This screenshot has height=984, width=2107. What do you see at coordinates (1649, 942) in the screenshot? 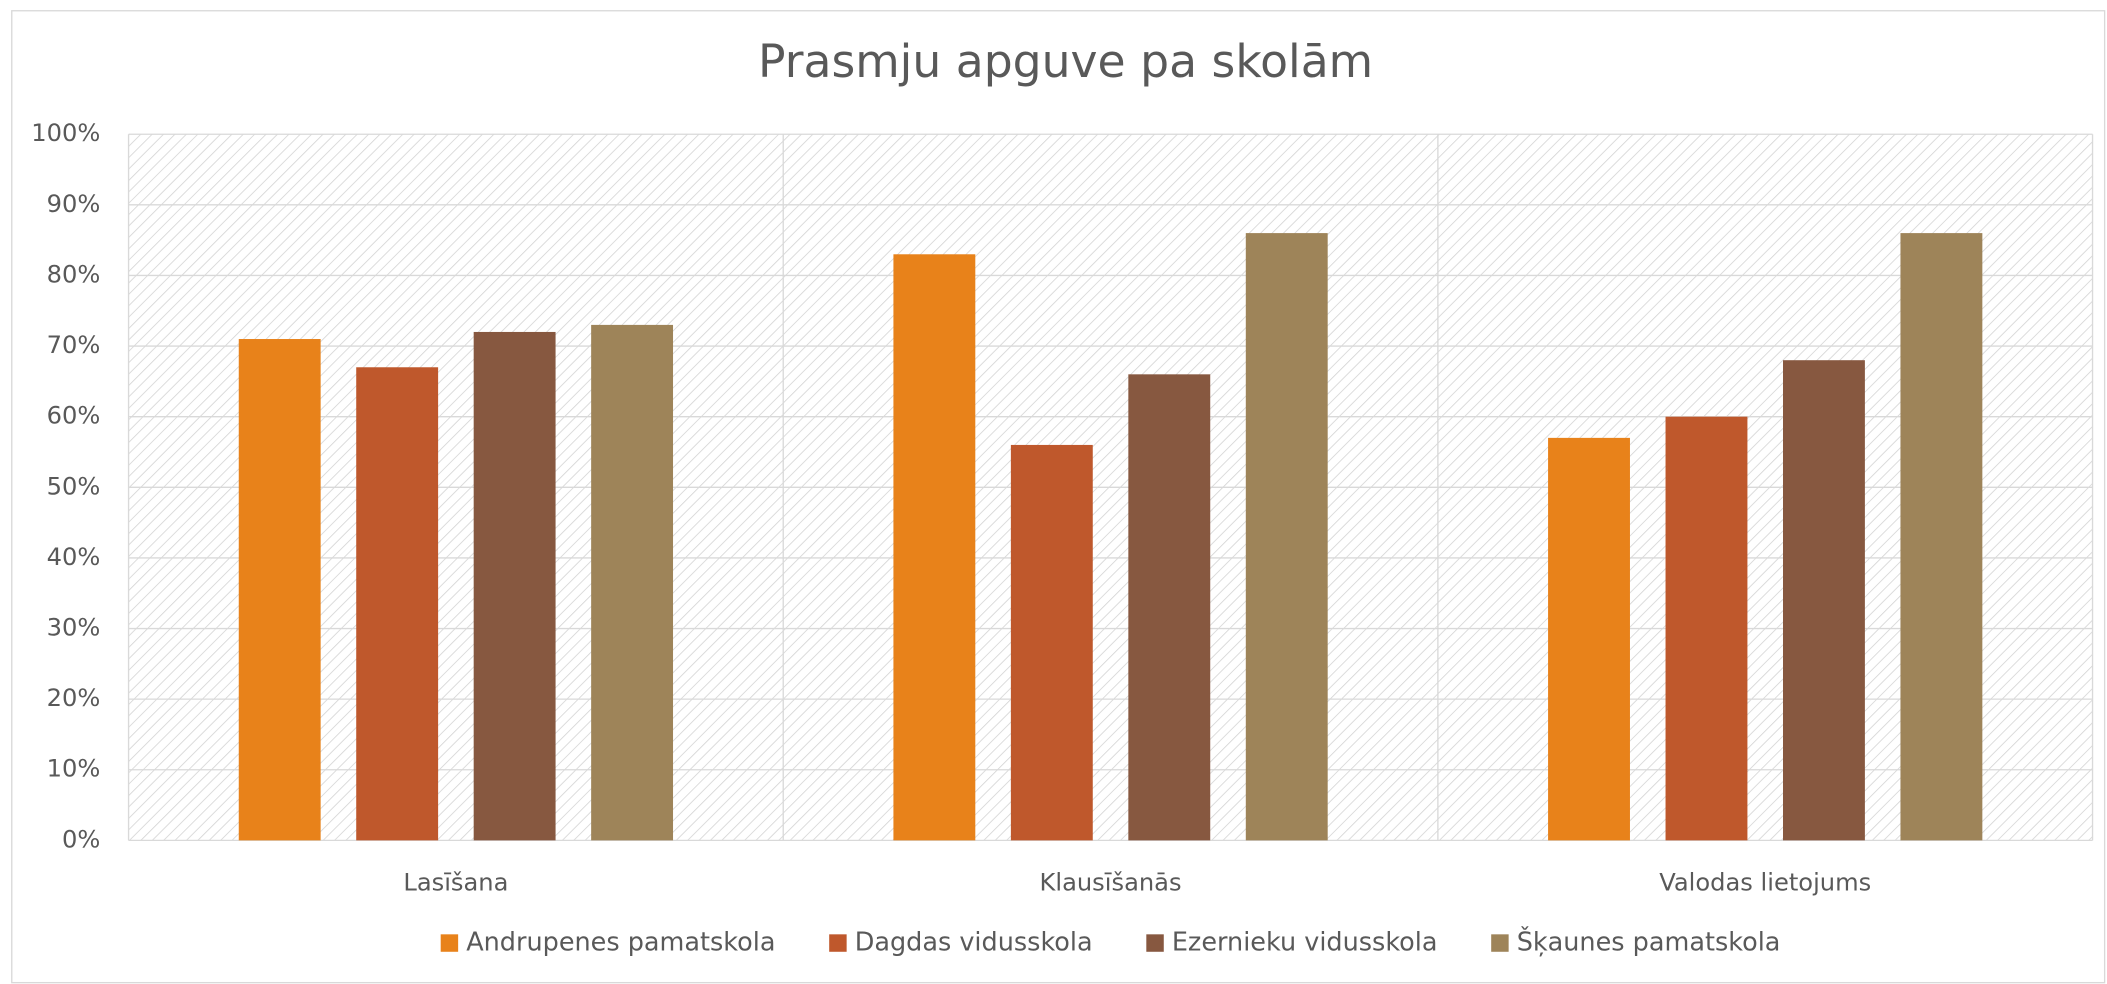
I see `legend-label: Šķaunes pamatskola` at bounding box center [1649, 942].